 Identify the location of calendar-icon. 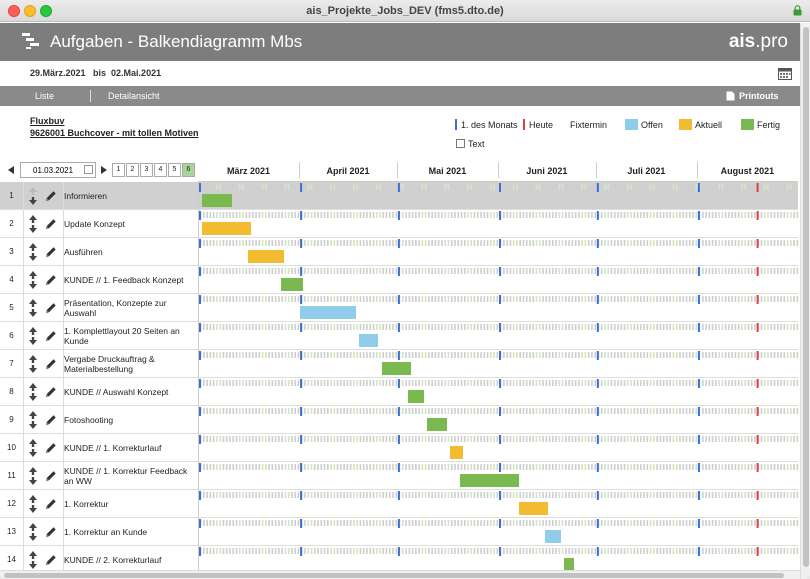
(785, 73).